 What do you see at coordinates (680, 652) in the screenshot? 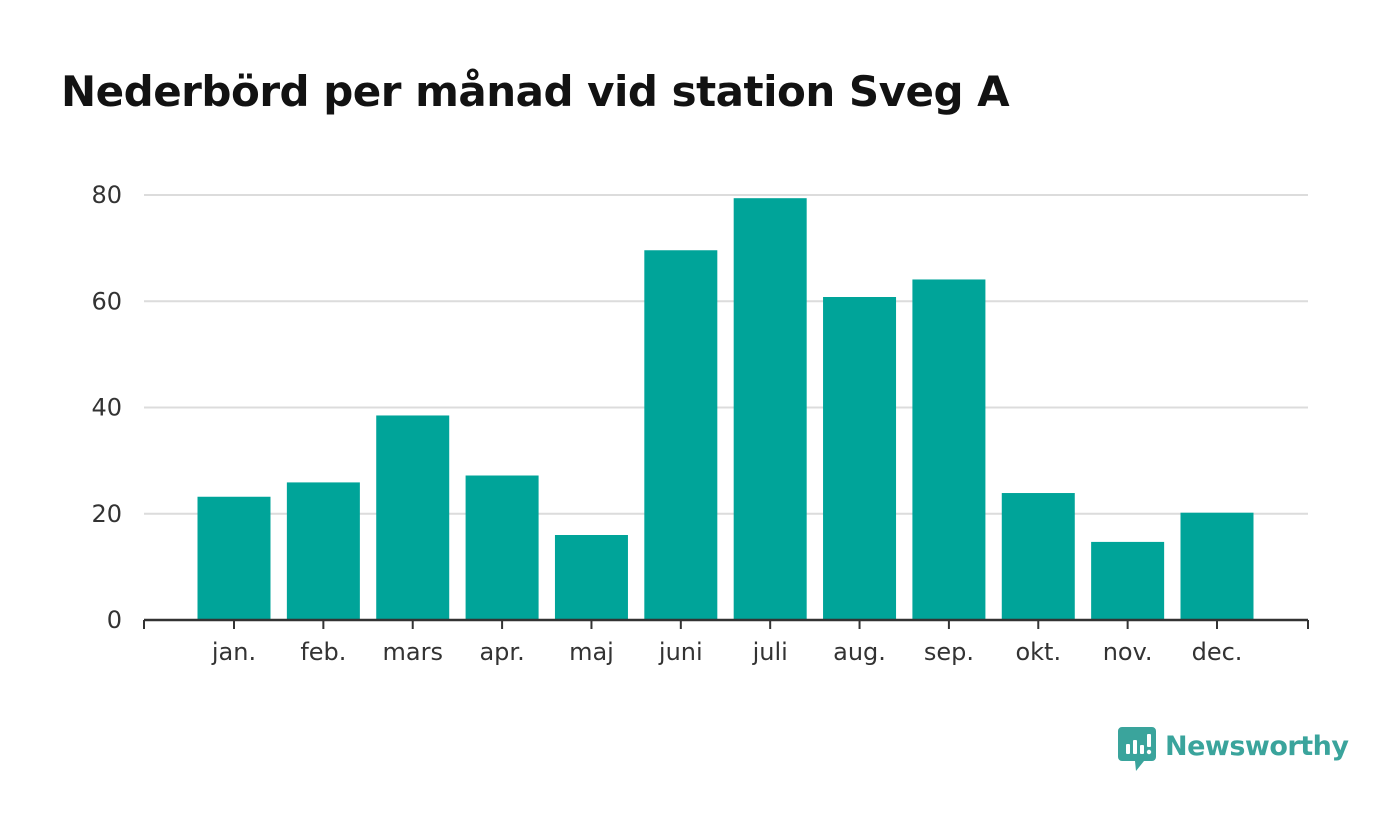
I see `x-tick-label: juni` at bounding box center [680, 652].